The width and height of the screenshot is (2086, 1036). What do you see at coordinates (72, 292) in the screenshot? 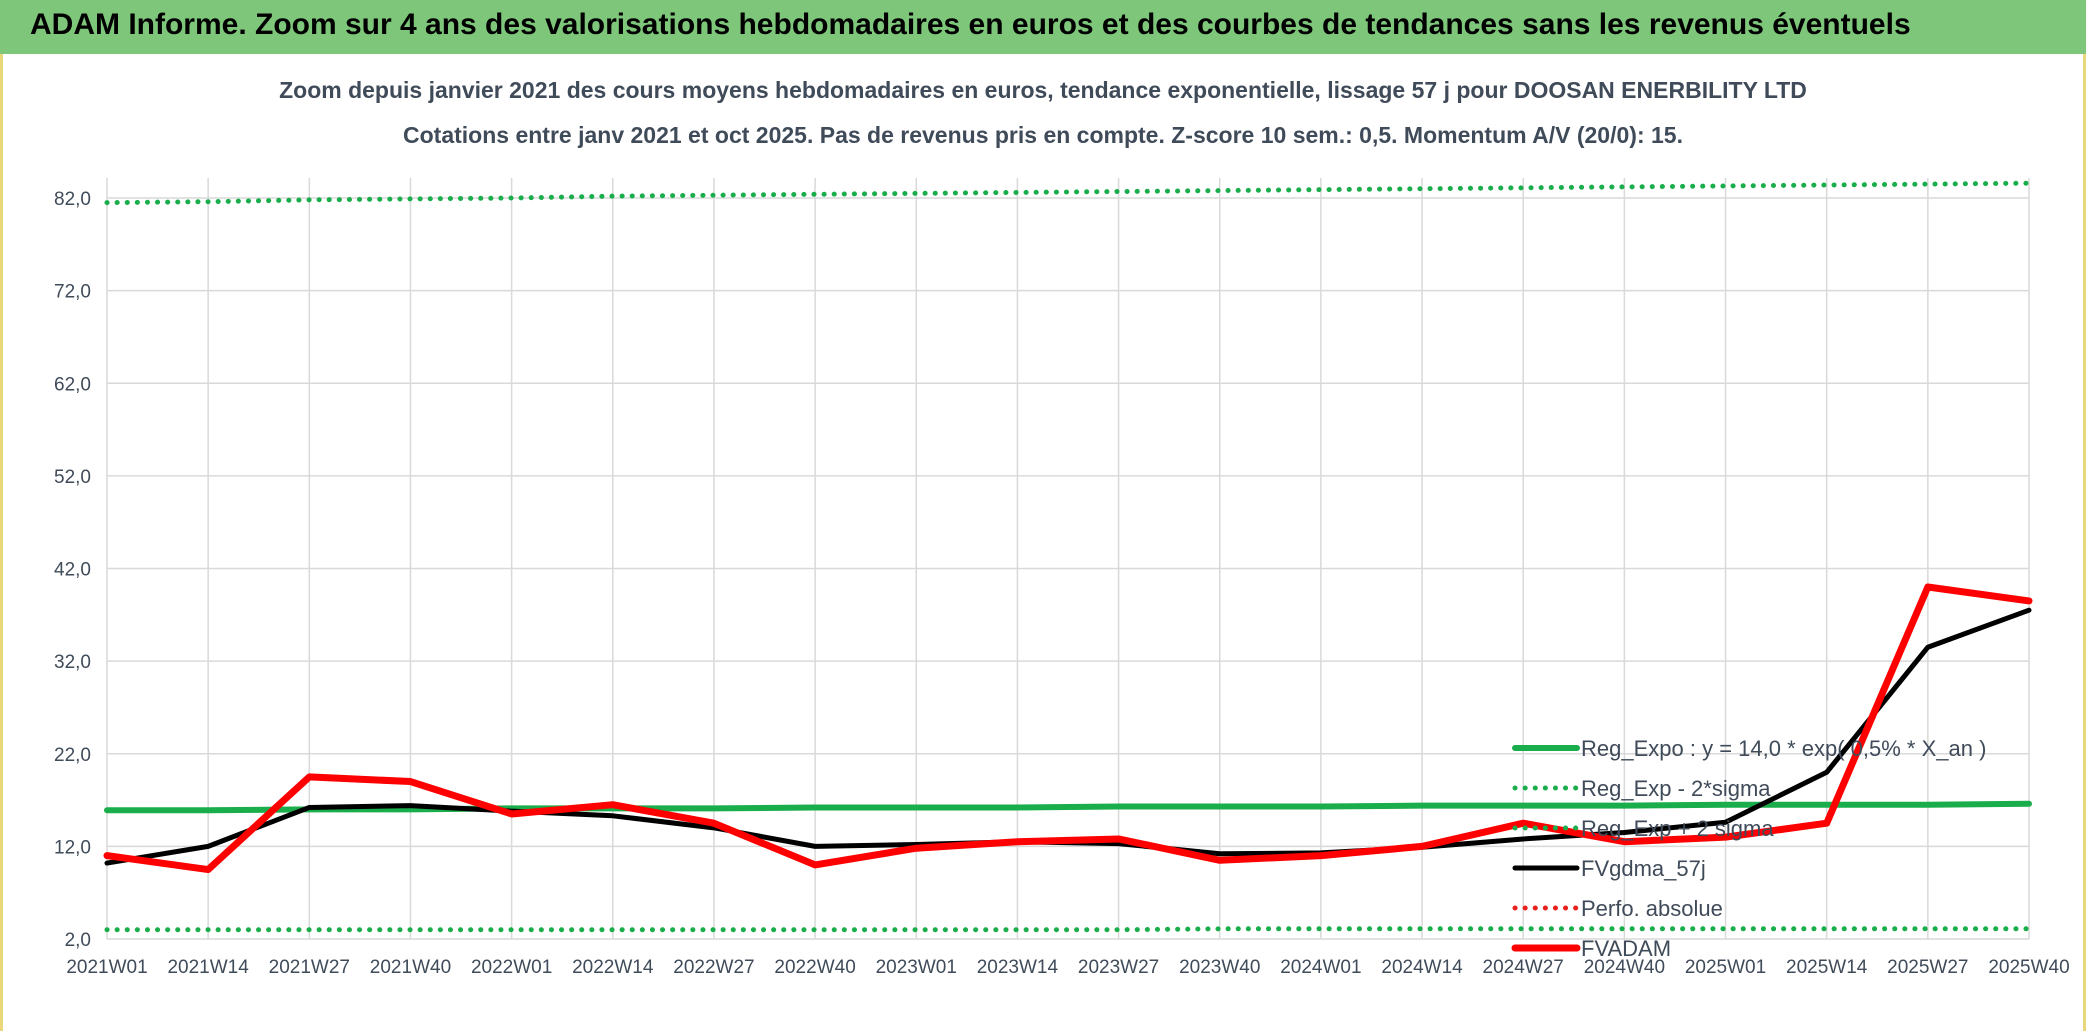
I see `y-tick-label: 72,0` at bounding box center [72, 292].